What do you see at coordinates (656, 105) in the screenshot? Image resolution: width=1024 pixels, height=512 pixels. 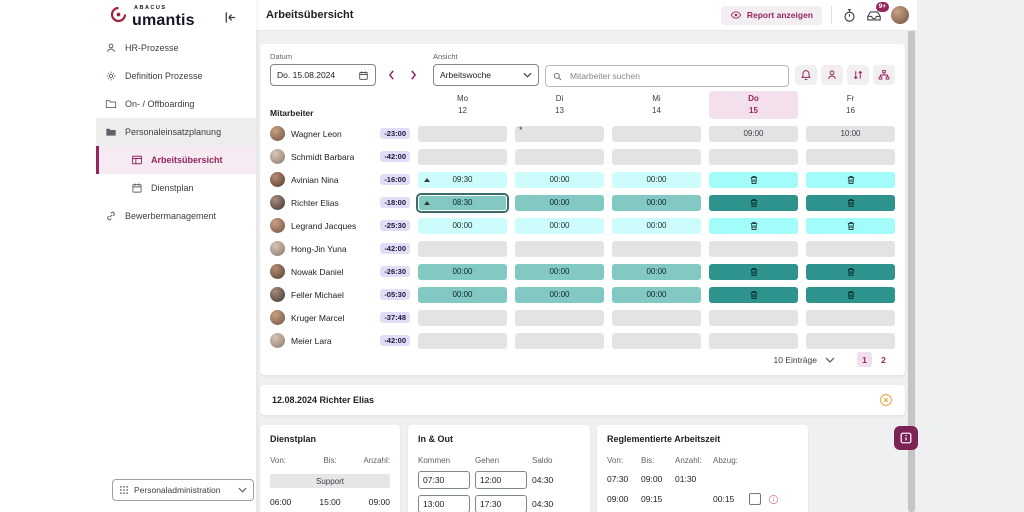 I see `day-column-mi: Mi 14` at bounding box center [656, 105].